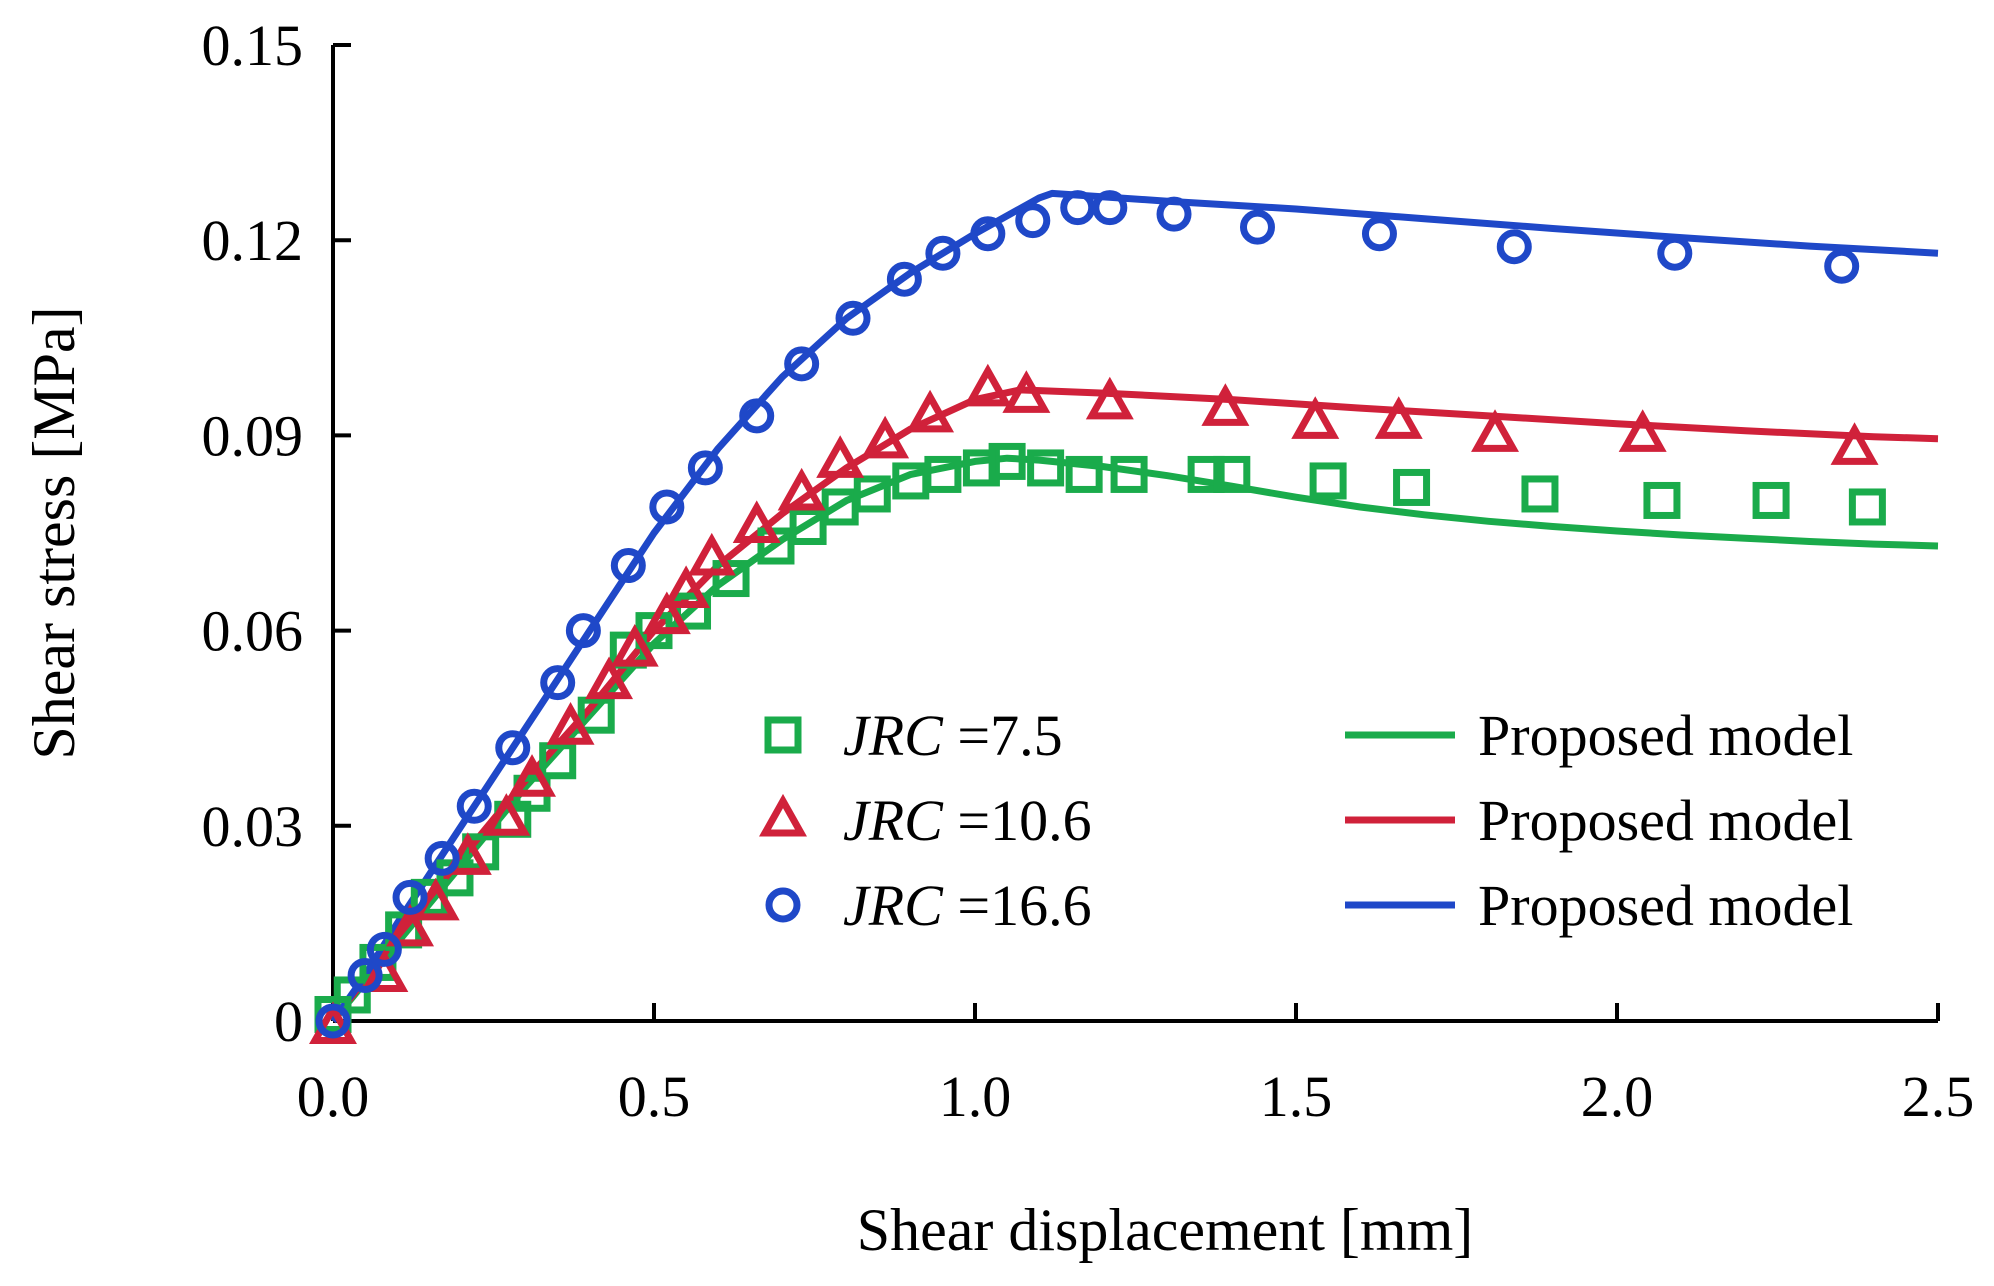 The image size is (1994, 1286). Describe the element at coordinates (783, 905) in the screenshot. I see `legend-marker-circle` at that location.